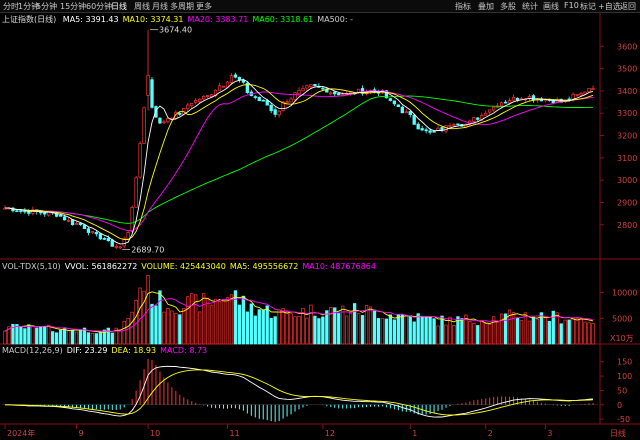  I want to click on period-tab-6: 周线, so click(142, 6).